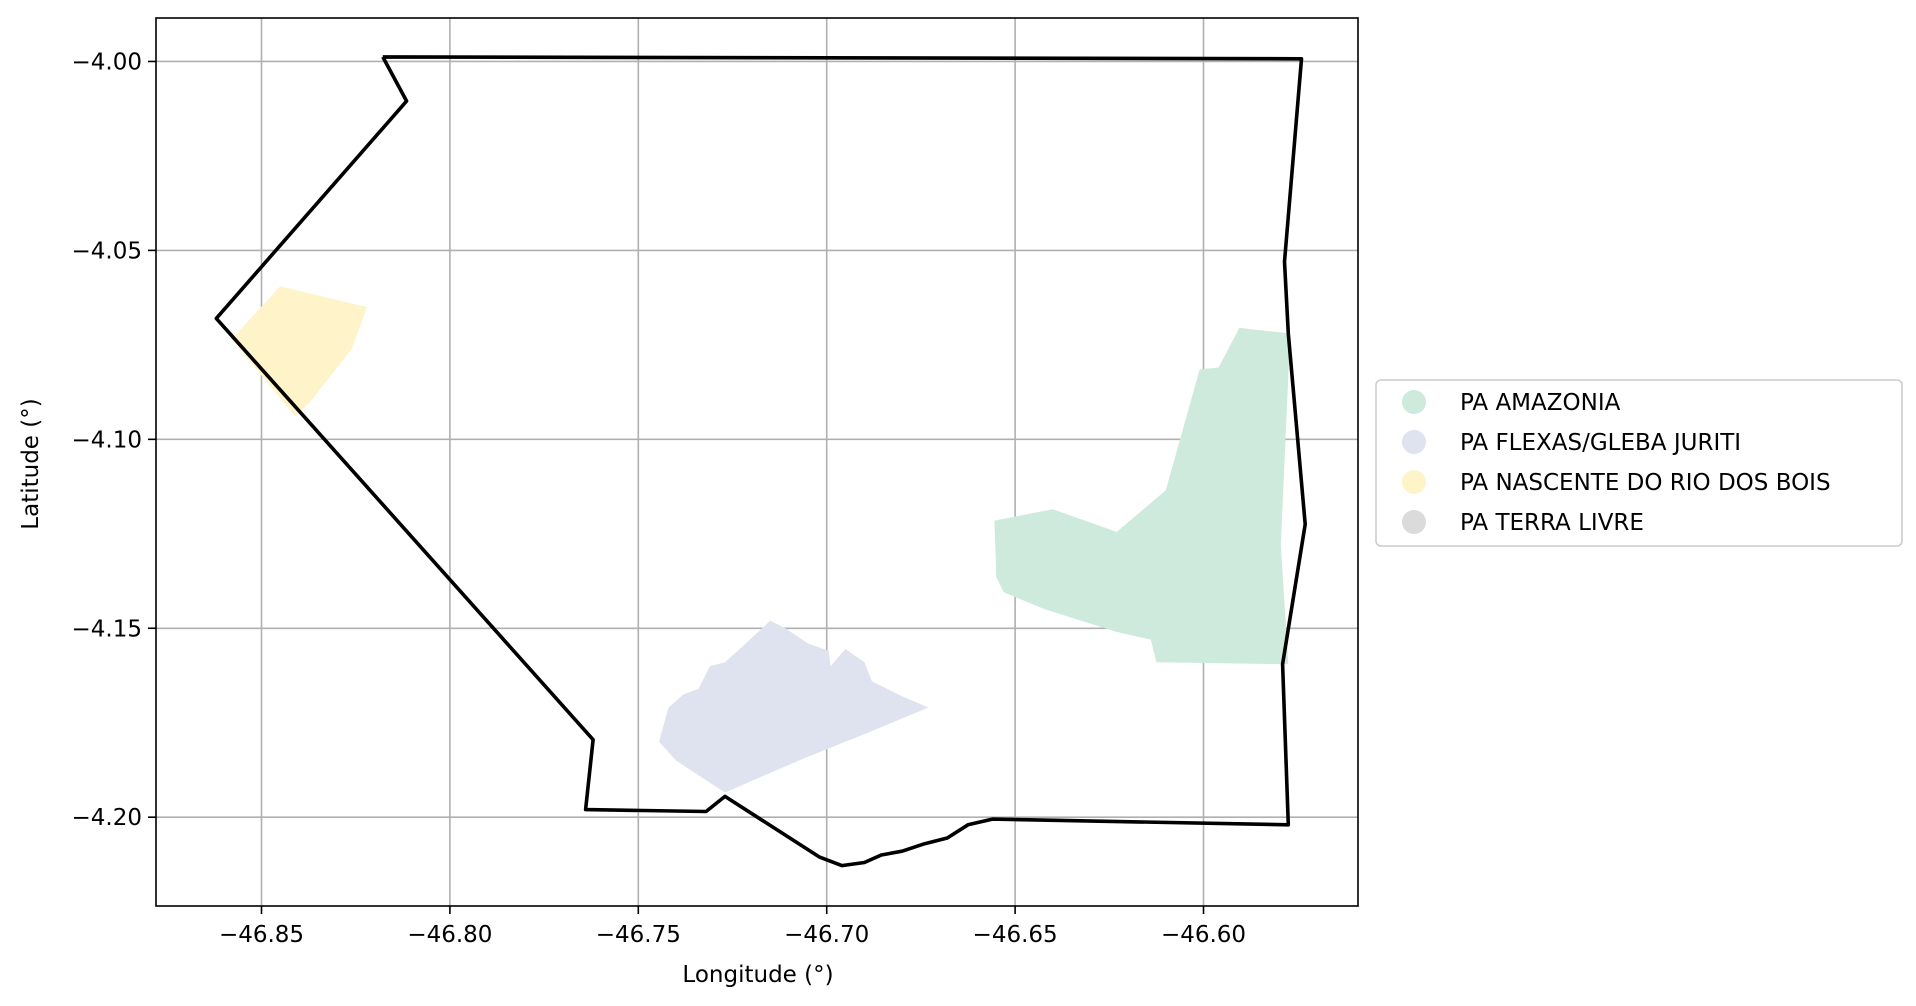 The height and width of the screenshot is (1006, 1916). Describe the element at coordinates (826, 935) in the screenshot. I see `x-tick-label: −46.70` at that location.